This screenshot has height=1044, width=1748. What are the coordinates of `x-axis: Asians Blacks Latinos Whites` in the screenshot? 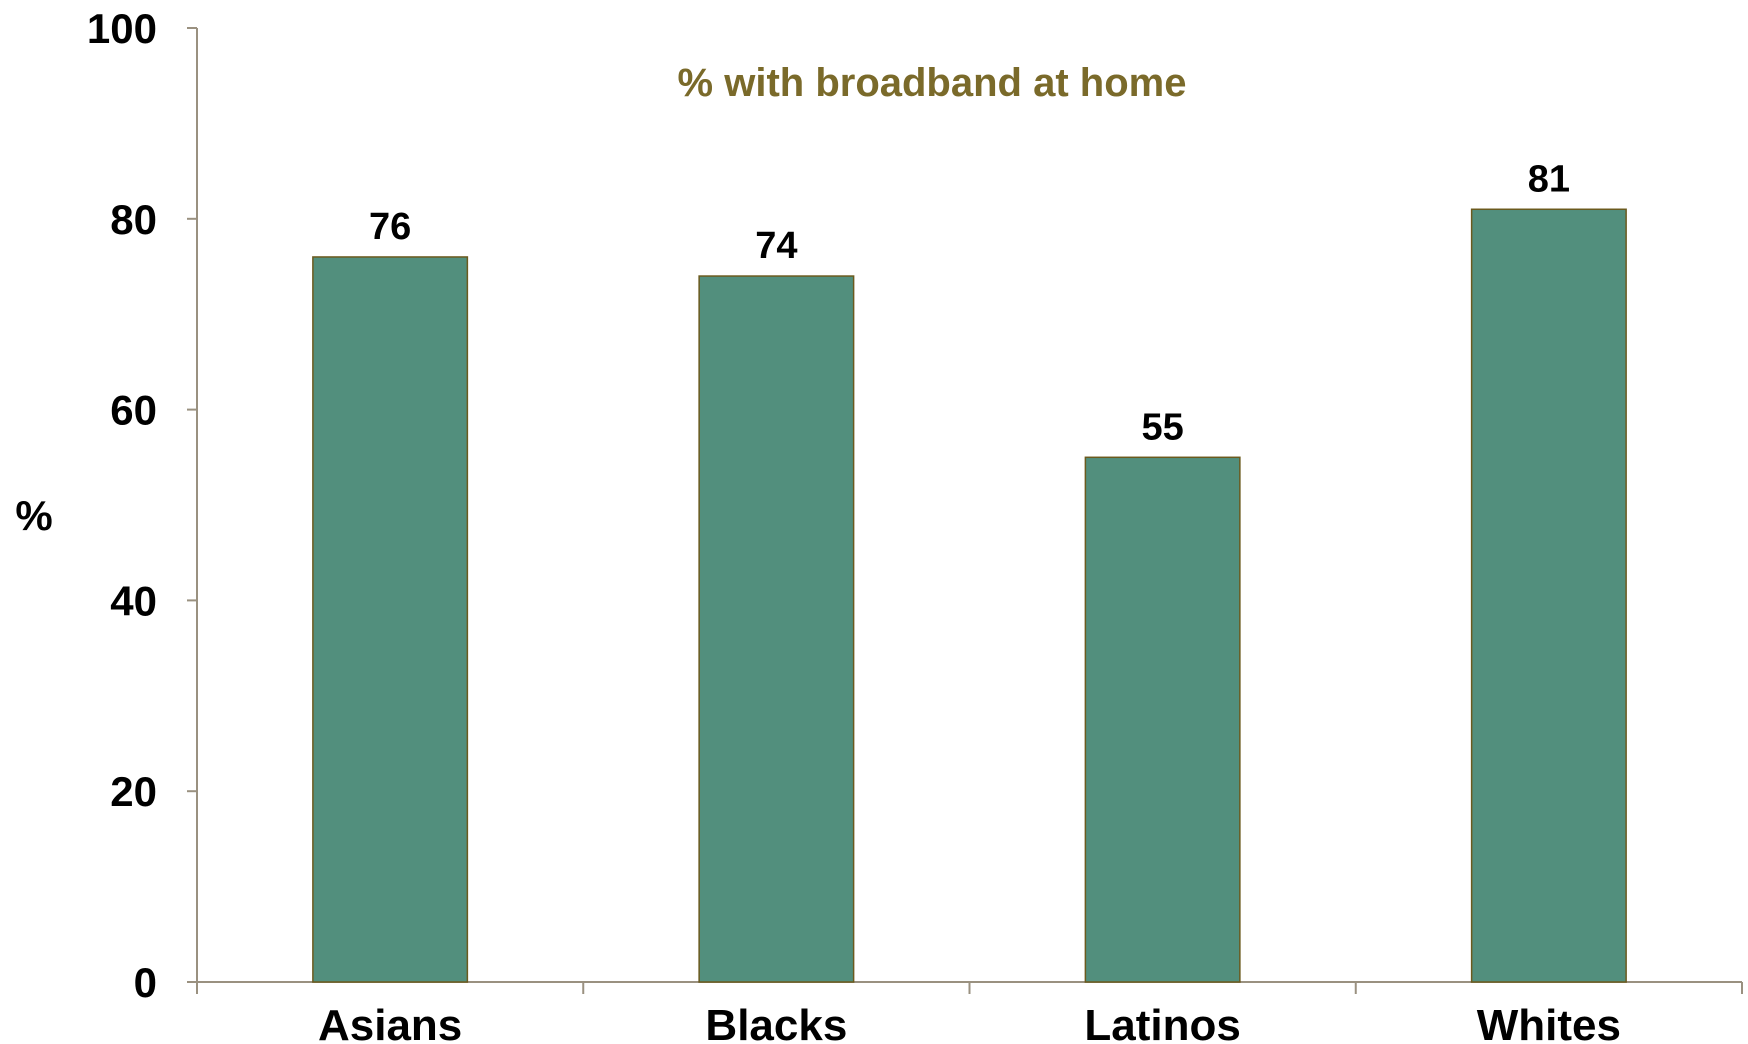 It's located at (969, 1012).